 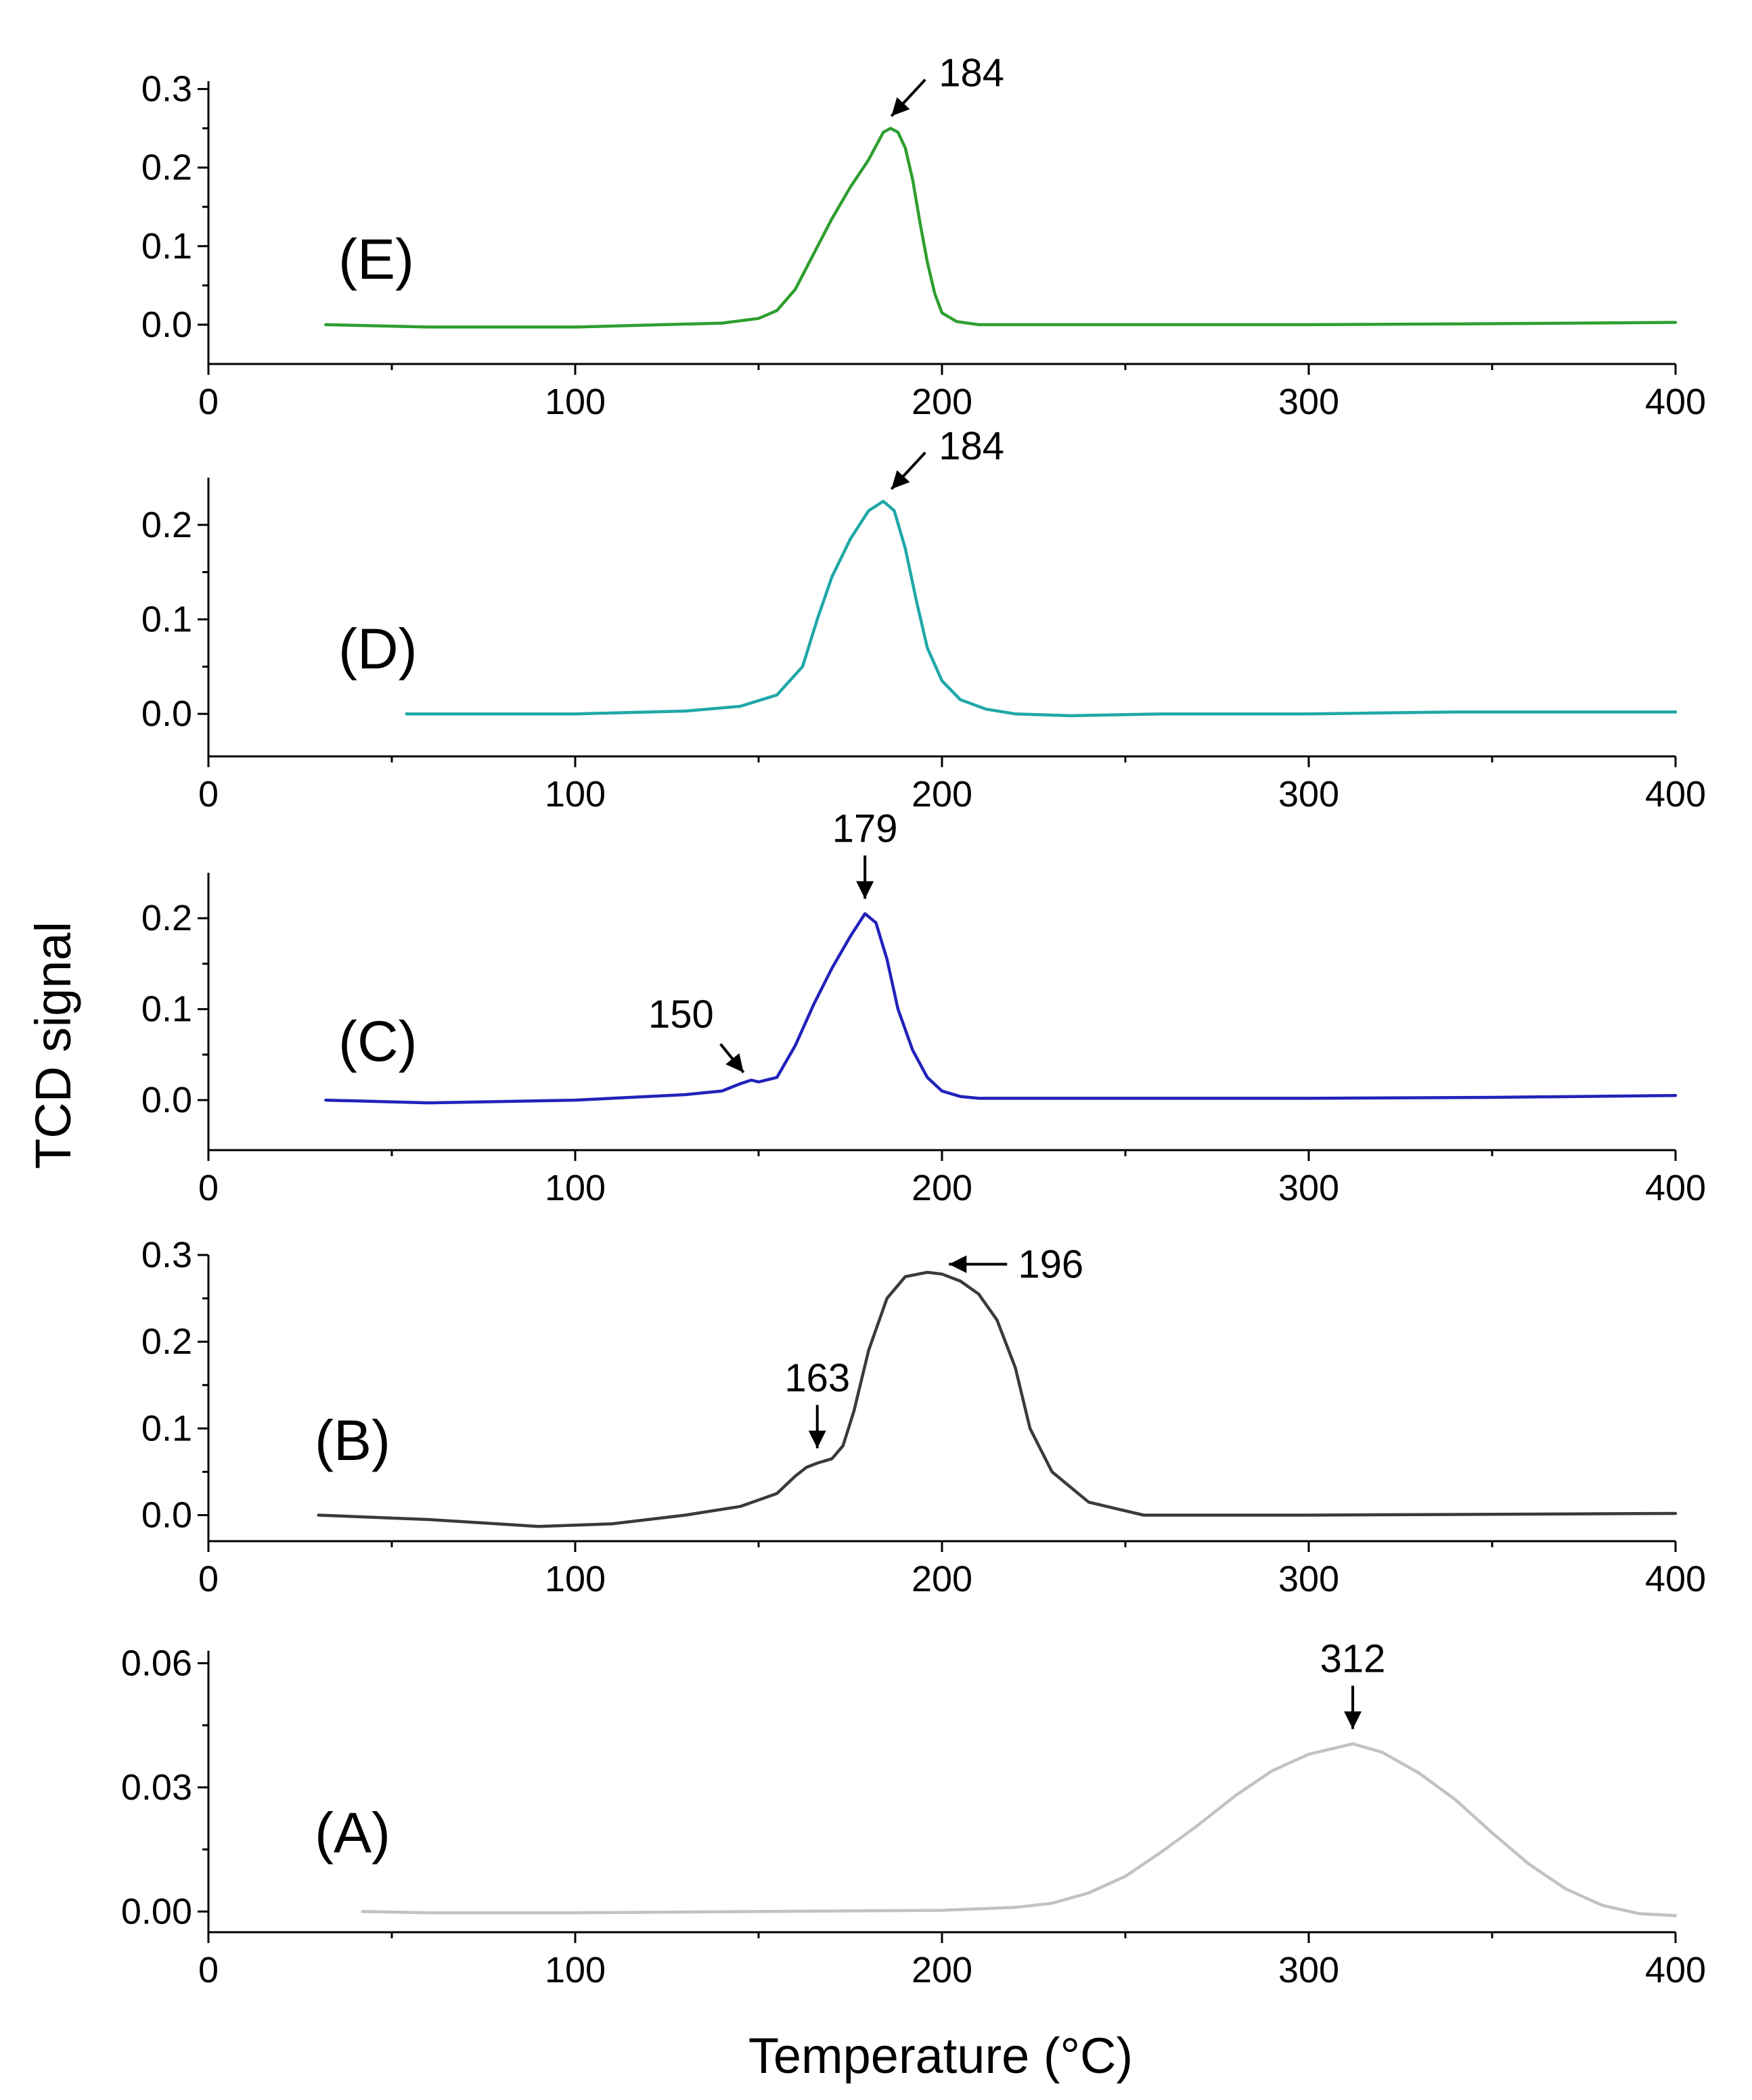 What do you see at coordinates (53, 1045) in the screenshot?
I see `y-axis-title: TCD signal` at bounding box center [53, 1045].